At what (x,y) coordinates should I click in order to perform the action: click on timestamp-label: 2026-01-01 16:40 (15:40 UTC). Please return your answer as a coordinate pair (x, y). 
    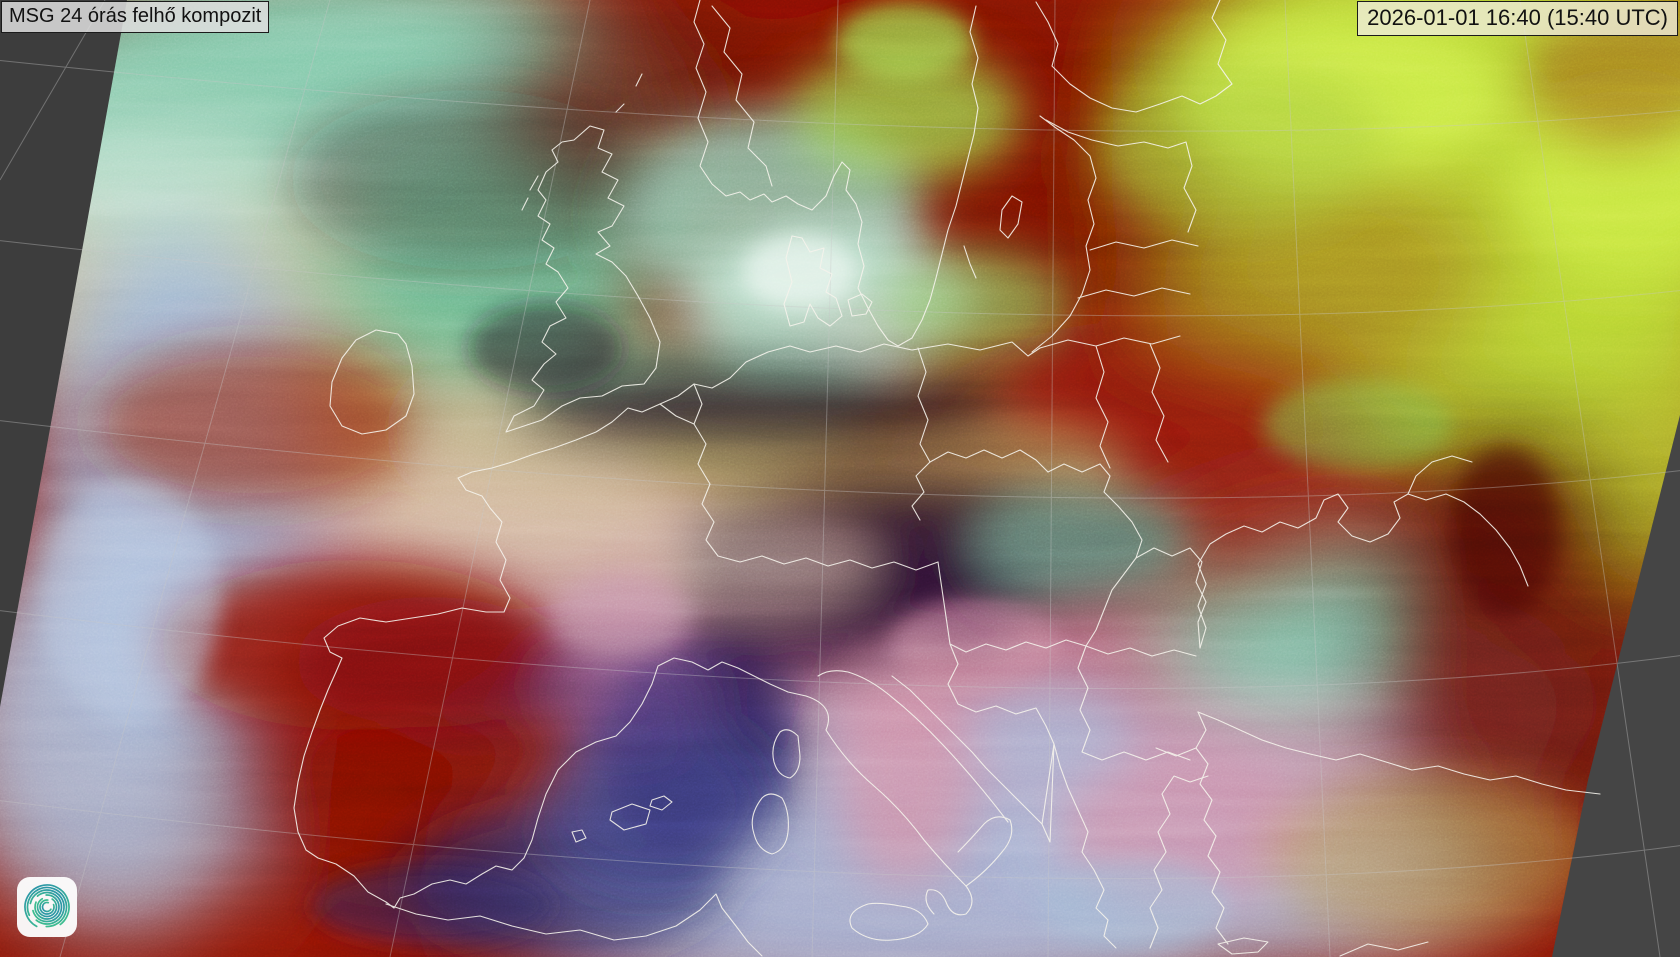
    Looking at the image, I should click on (1517, 18).